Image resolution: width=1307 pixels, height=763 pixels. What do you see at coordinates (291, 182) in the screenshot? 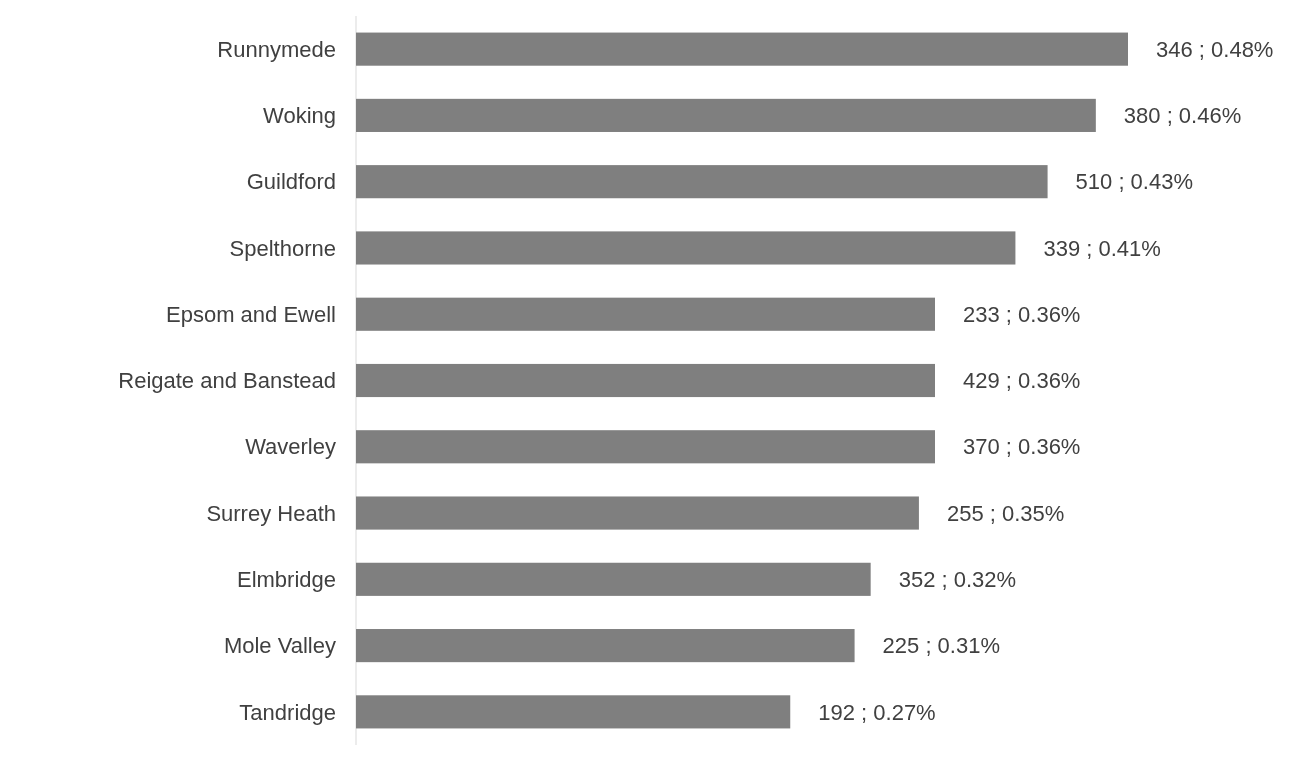
I see `y-tick-label: Guildford` at bounding box center [291, 182].